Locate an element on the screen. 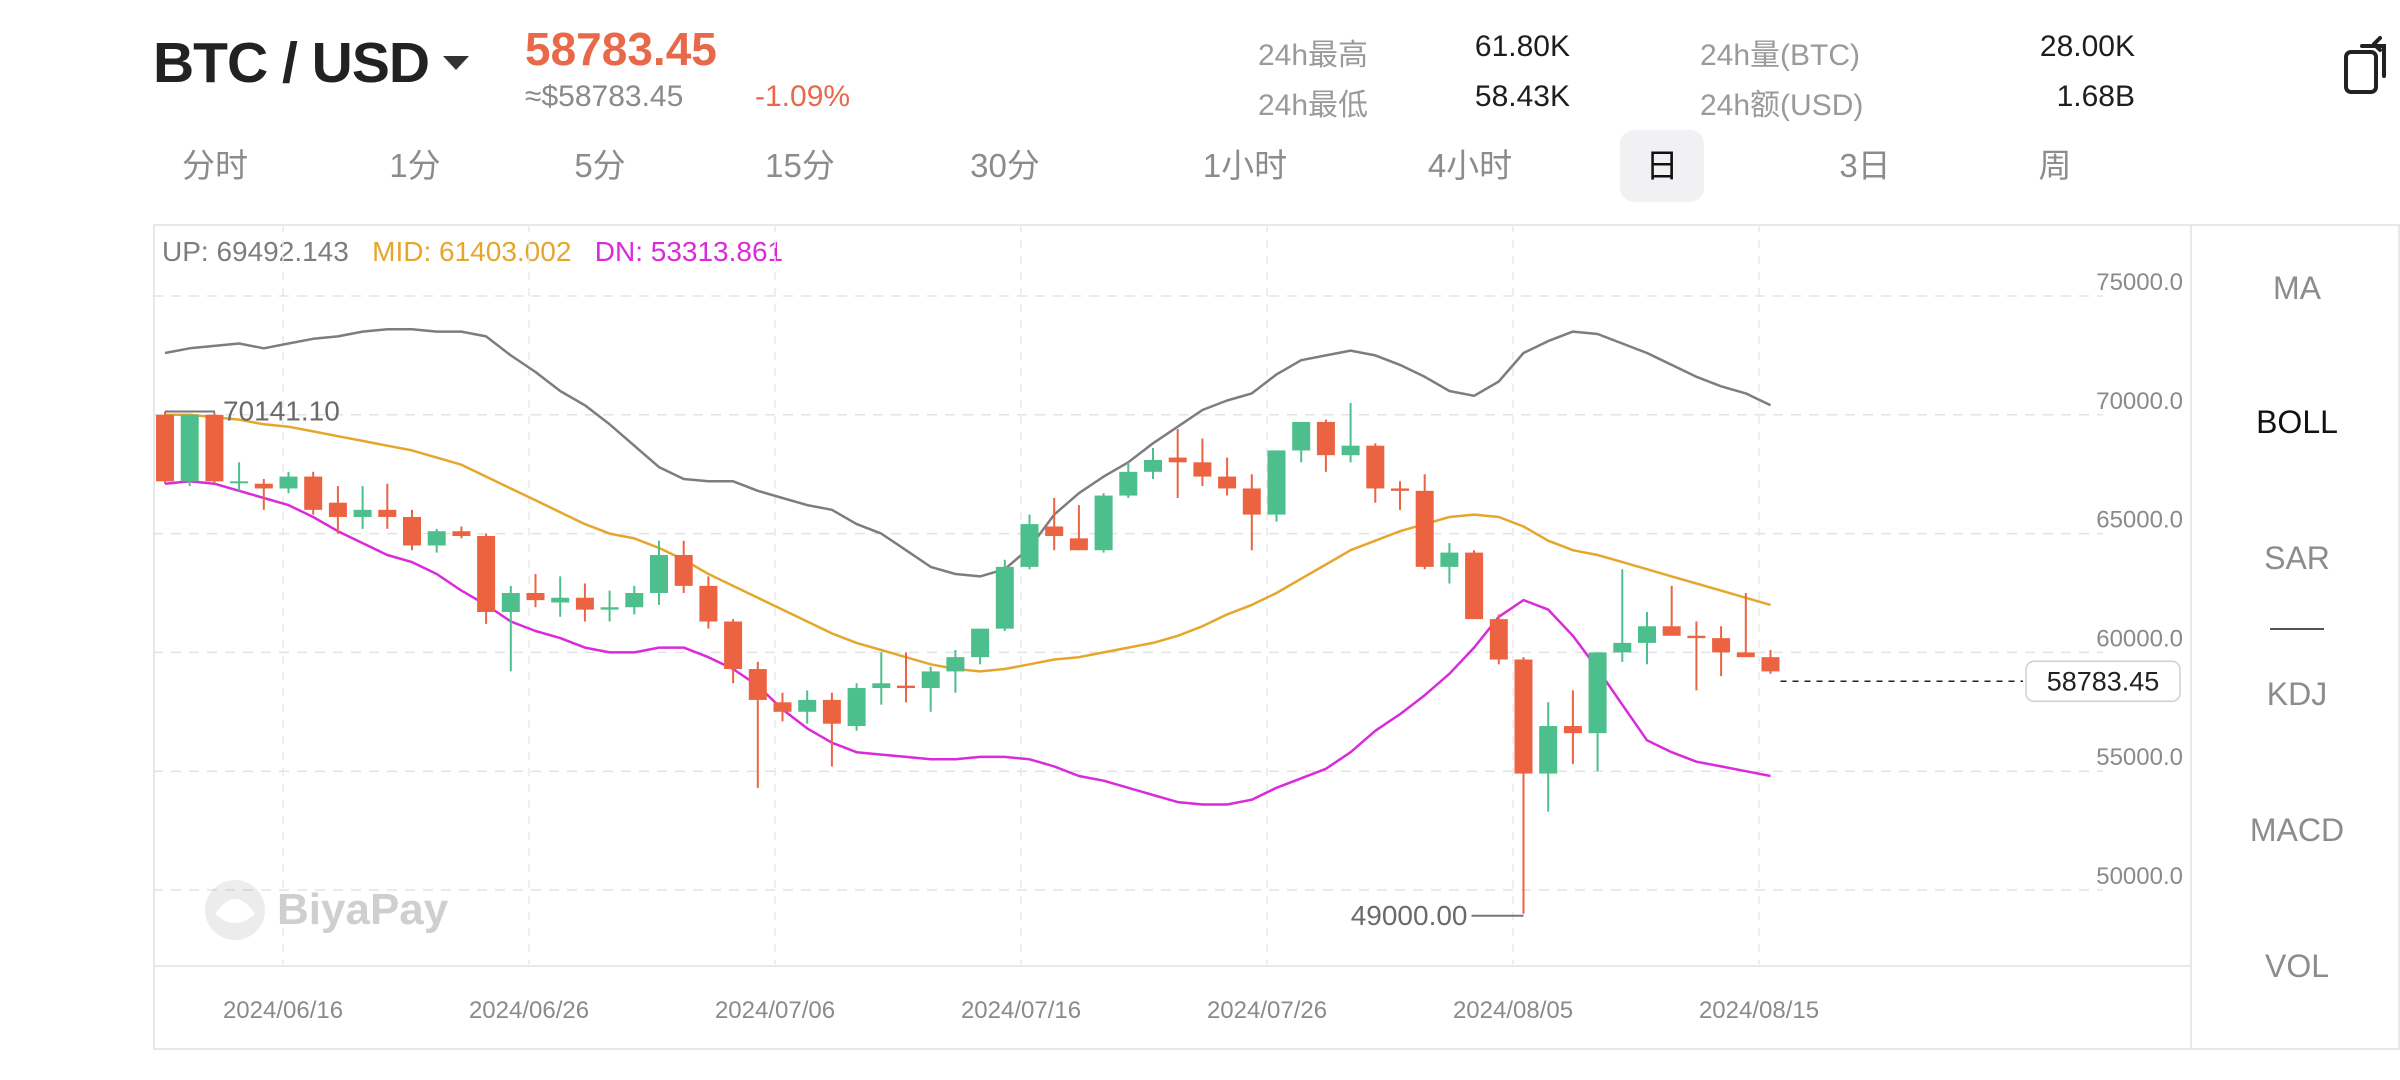  approx-usd-price: ≈$58783.45 is located at coordinates (604, 96).